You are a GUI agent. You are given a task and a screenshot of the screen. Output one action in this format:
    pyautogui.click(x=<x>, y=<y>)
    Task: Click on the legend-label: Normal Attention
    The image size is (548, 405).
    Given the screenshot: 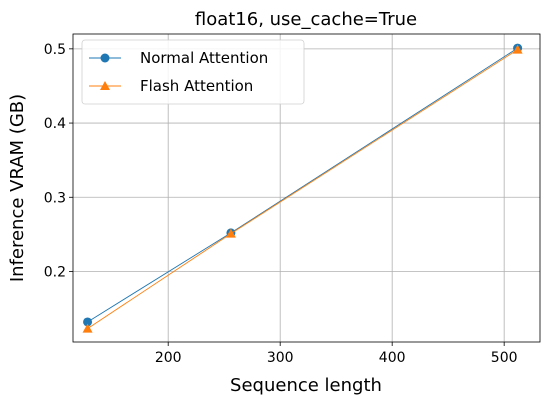 What is the action you would take?
    pyautogui.click(x=204, y=58)
    